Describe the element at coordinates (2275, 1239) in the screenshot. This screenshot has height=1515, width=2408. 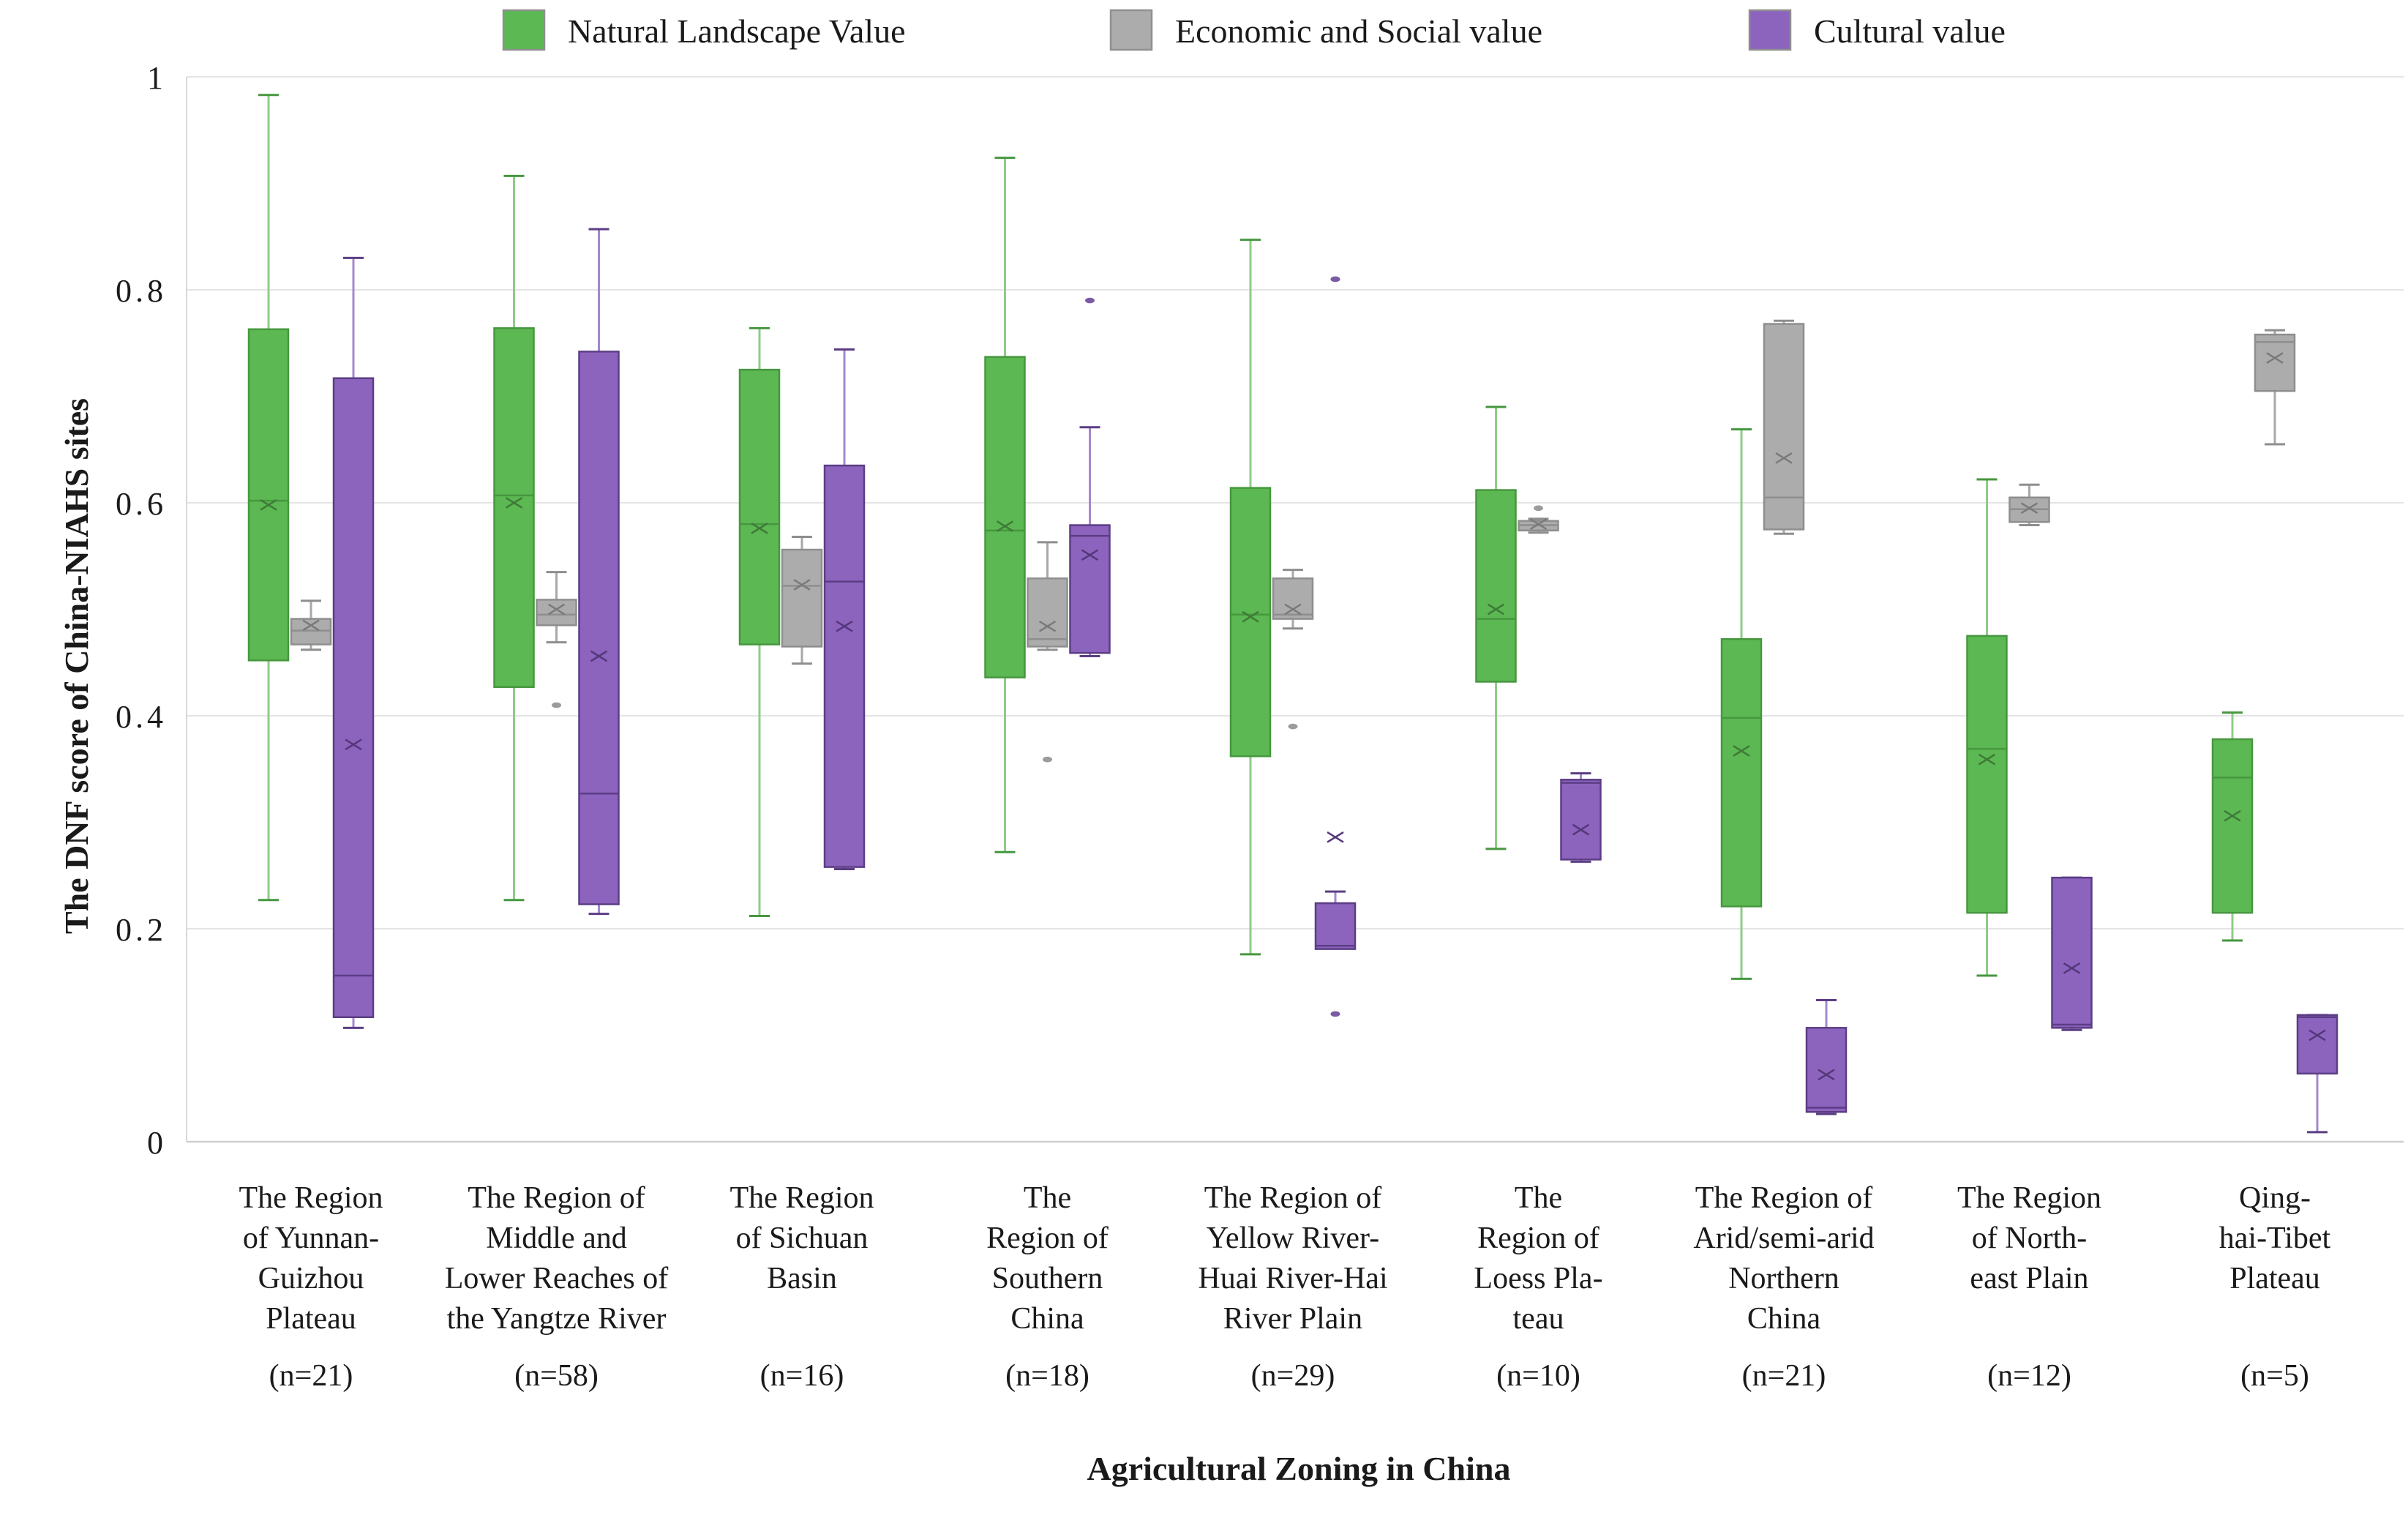
I see `x-category-label-line: hai-Tibet` at that location.